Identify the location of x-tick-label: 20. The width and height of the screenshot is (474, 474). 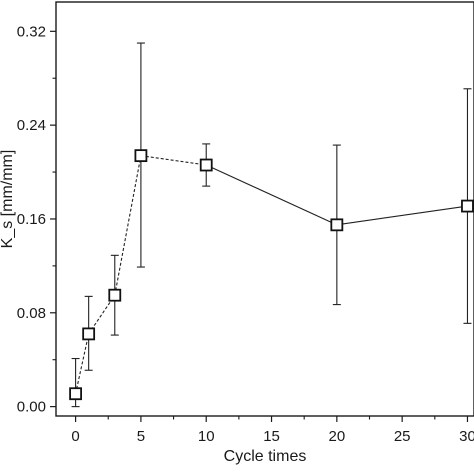
(337, 436).